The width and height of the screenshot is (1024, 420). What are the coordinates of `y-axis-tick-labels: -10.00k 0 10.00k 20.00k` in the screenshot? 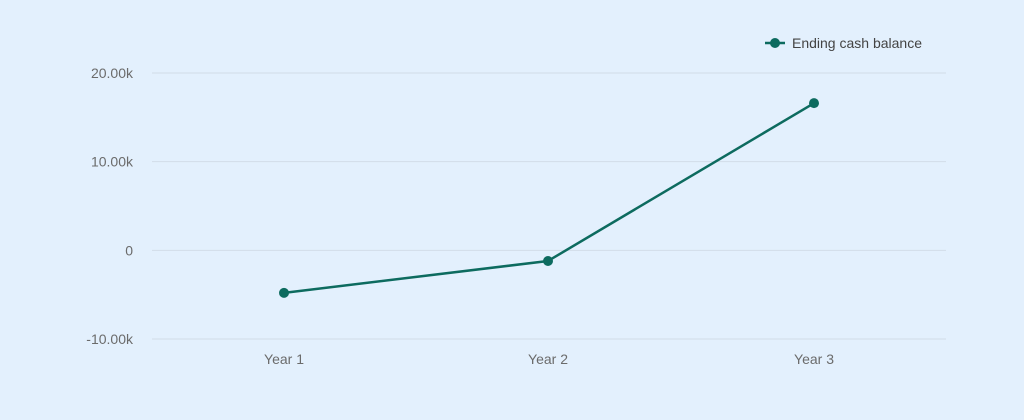 It's located at (110, 206).